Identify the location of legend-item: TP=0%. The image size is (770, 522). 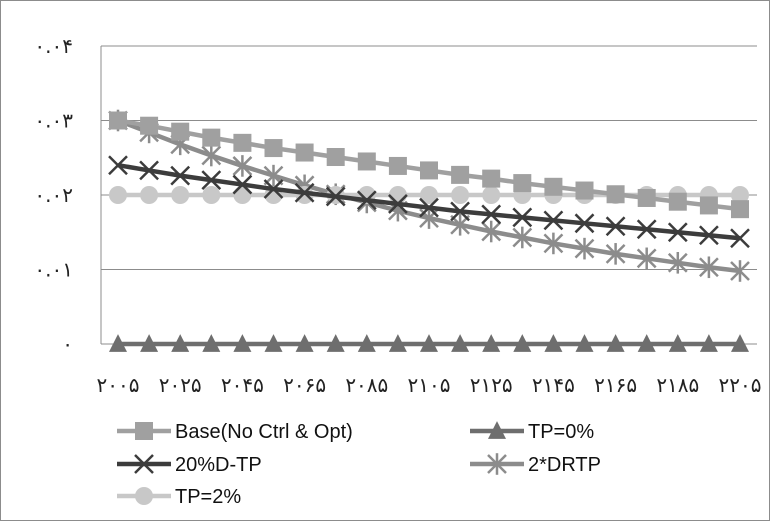
(532, 432).